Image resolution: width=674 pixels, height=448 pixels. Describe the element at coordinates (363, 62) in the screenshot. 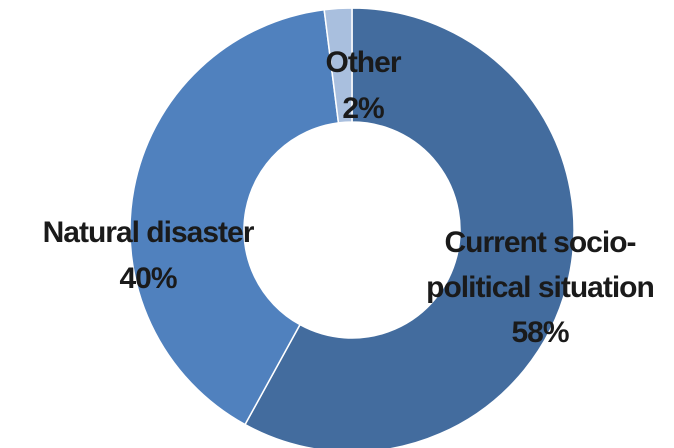

I see `slice-label-other: Other` at that location.